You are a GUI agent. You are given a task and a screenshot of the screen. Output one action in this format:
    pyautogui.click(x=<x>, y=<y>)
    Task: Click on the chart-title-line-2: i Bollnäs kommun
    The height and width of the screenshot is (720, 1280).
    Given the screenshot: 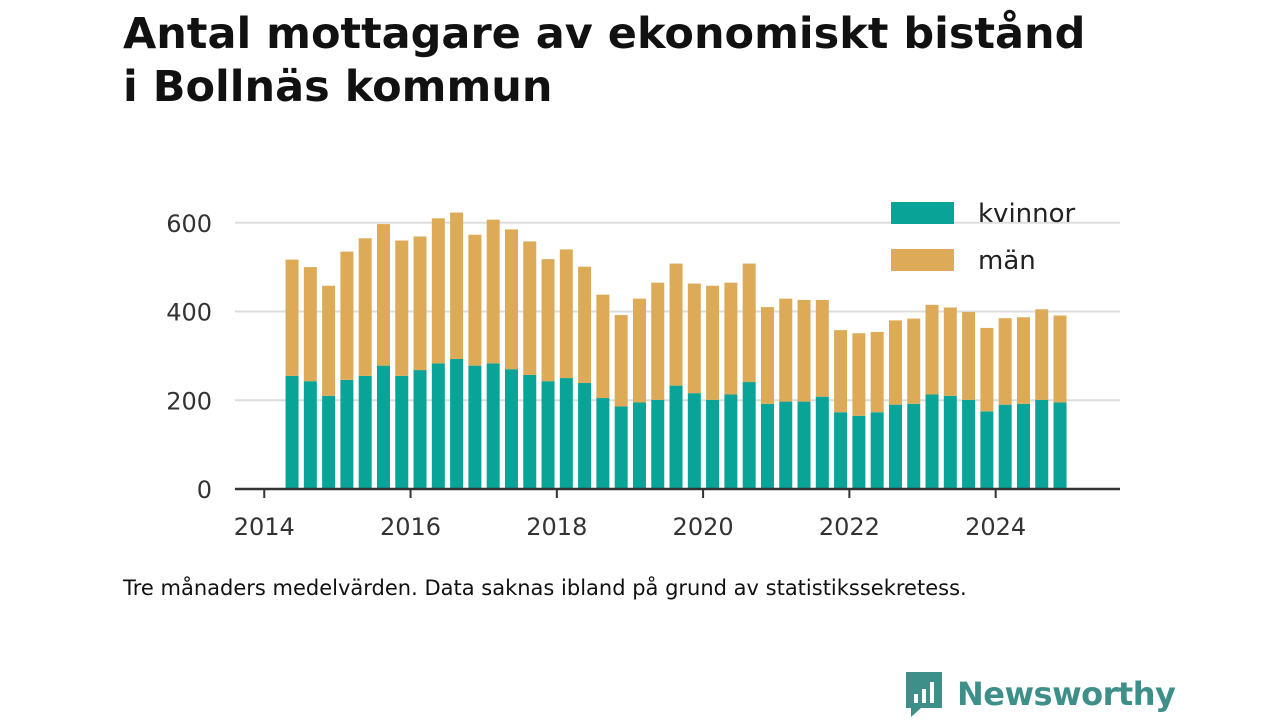 What is the action you would take?
    pyautogui.click(x=338, y=87)
    